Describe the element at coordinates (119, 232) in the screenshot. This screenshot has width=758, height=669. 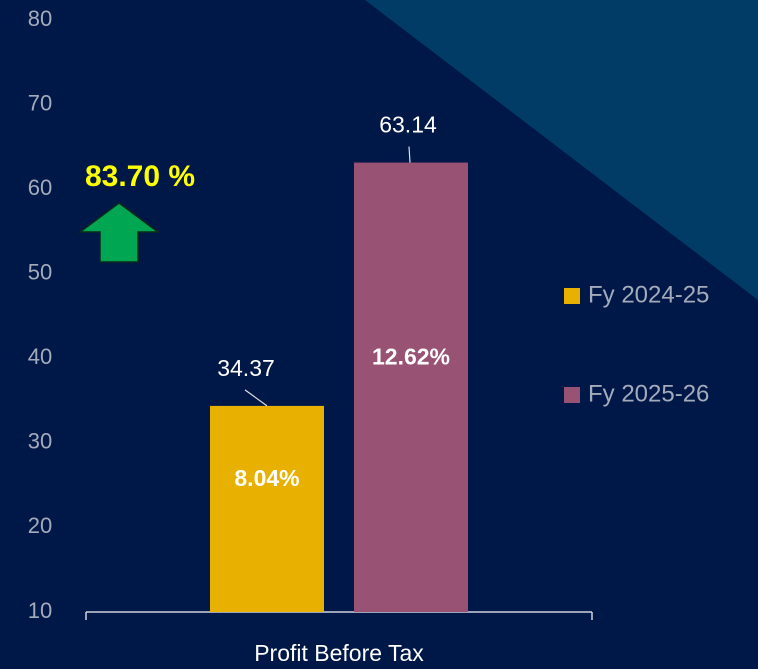
I see `up-arrow` at that location.